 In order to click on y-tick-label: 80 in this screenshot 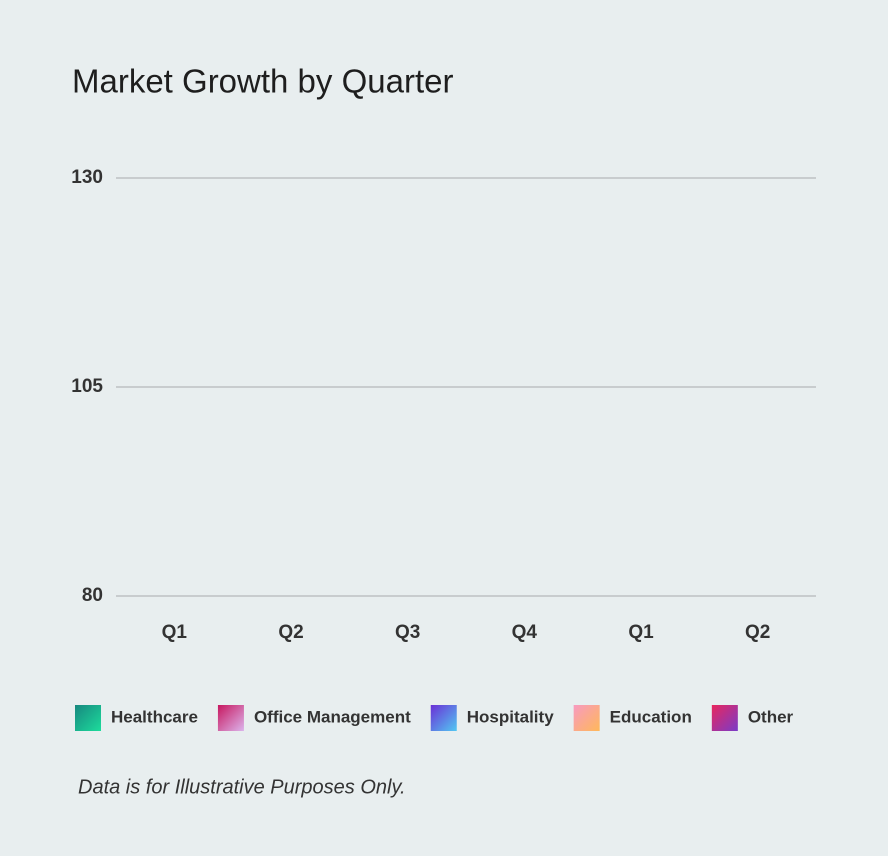, I will do `click(92, 595)`.